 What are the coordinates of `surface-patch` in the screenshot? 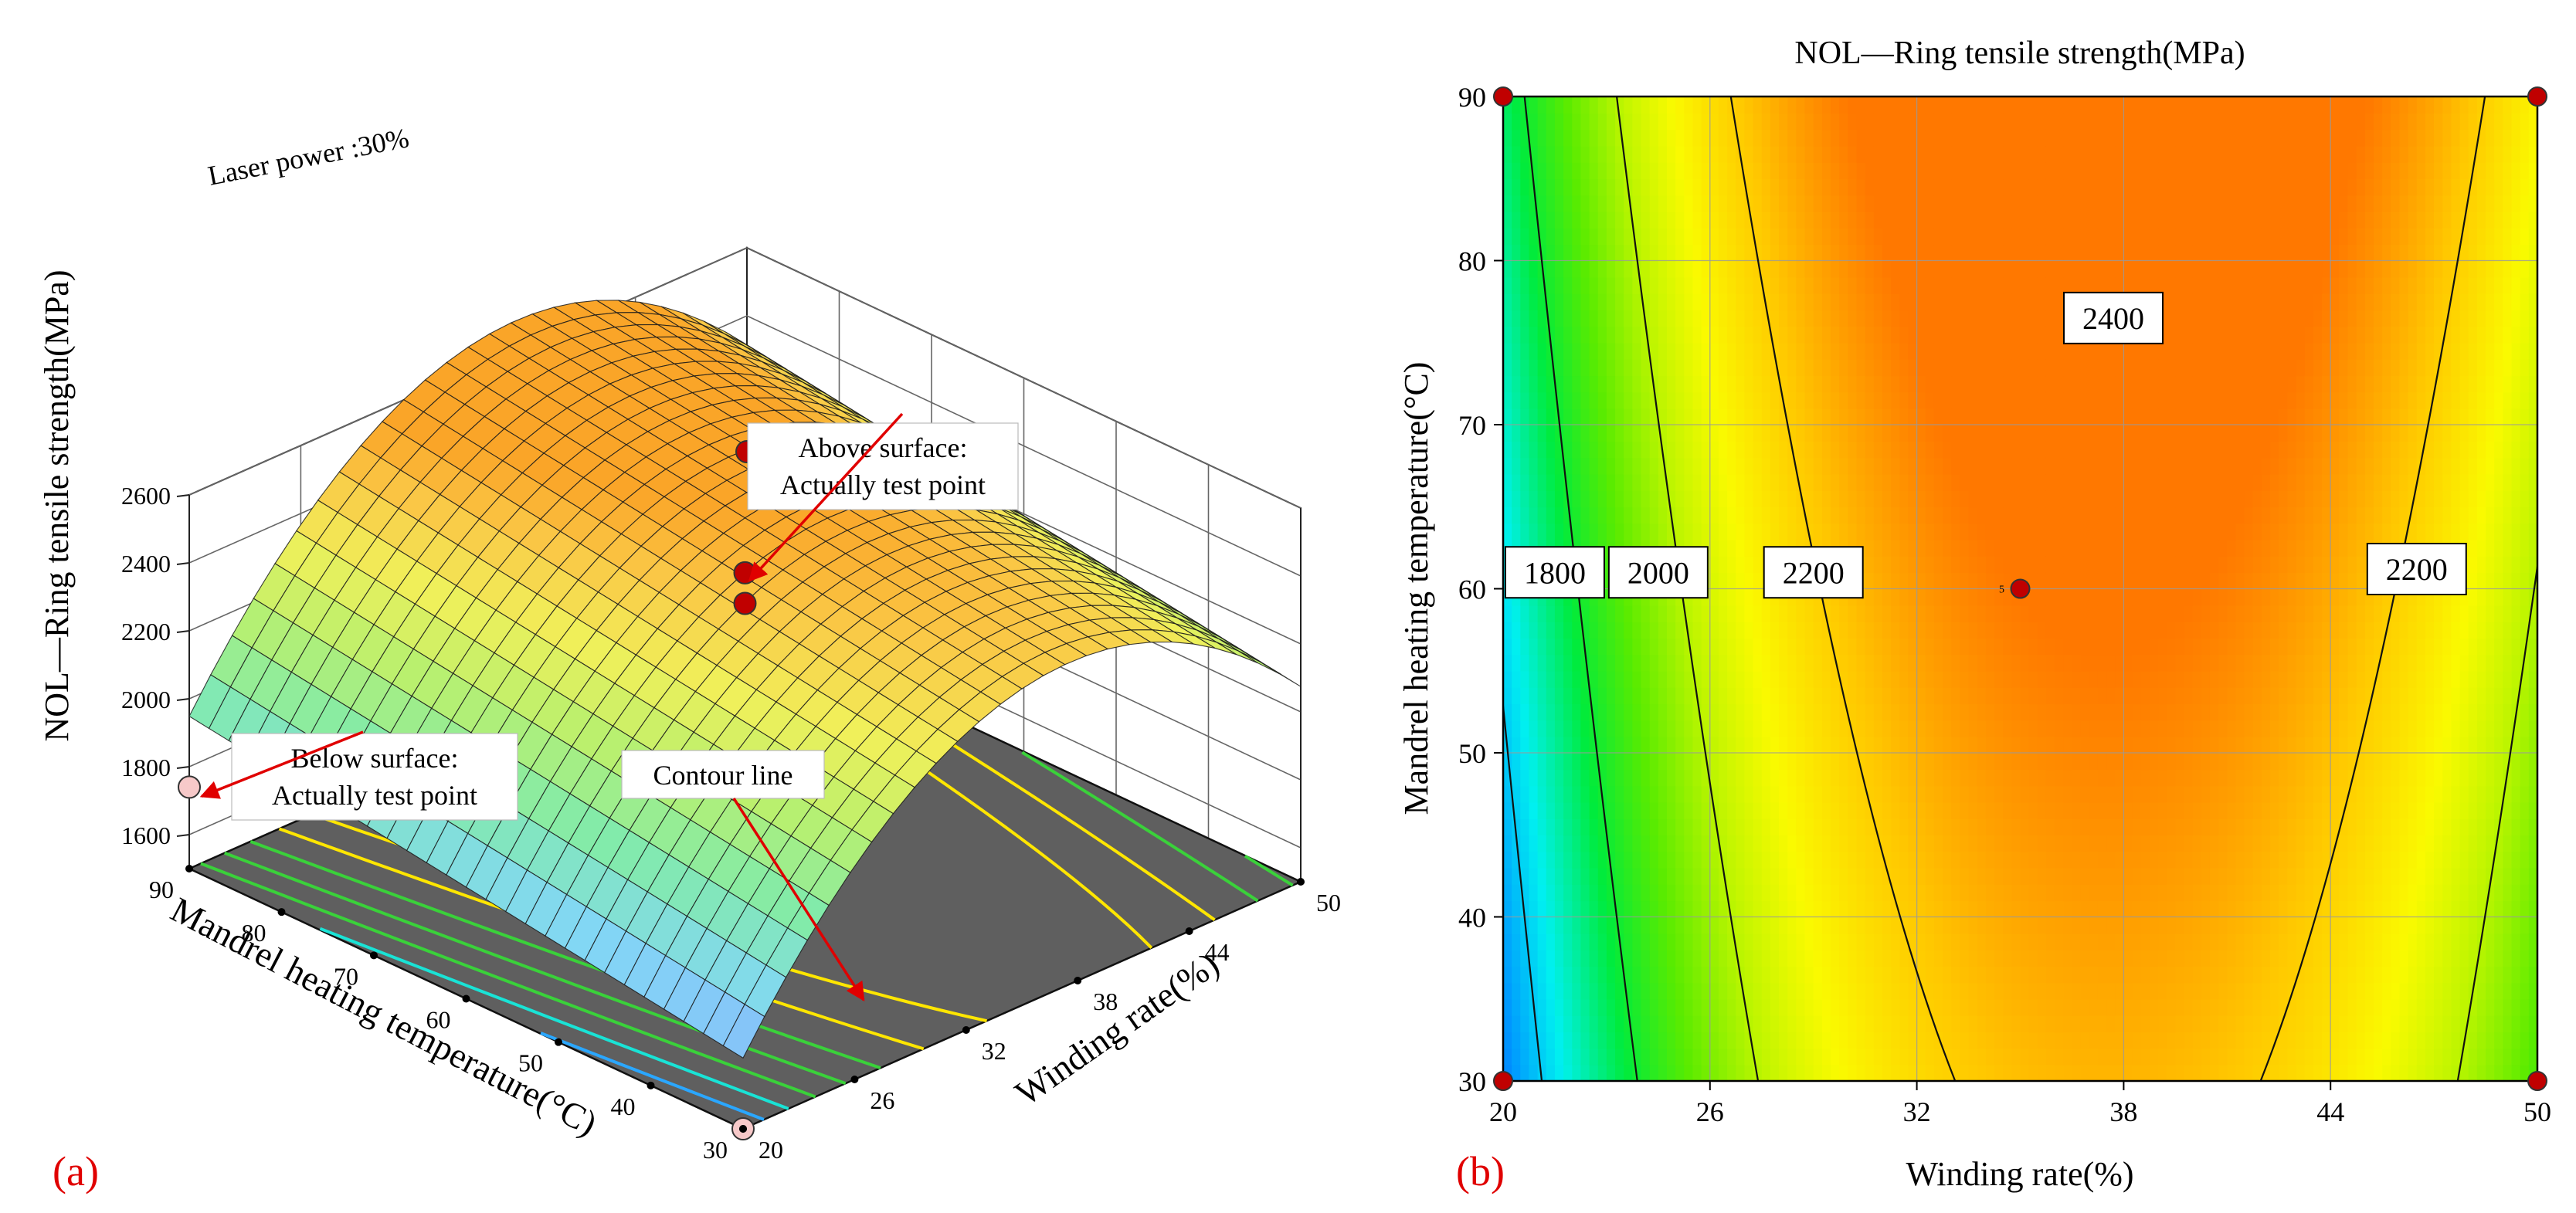 It's located at (743, 1031).